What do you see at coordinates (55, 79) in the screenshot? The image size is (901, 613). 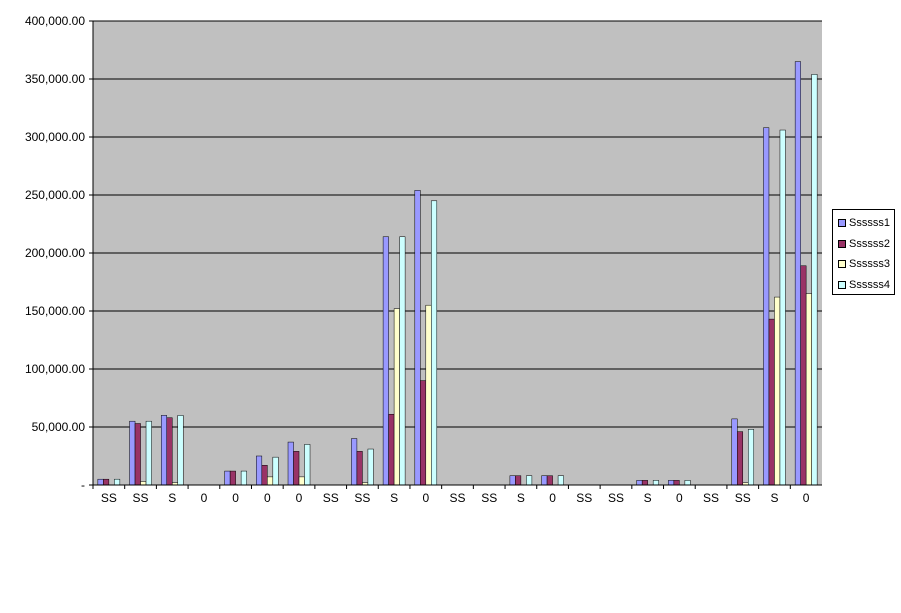 I see `y-tick-label: 350,000.00` at bounding box center [55, 79].